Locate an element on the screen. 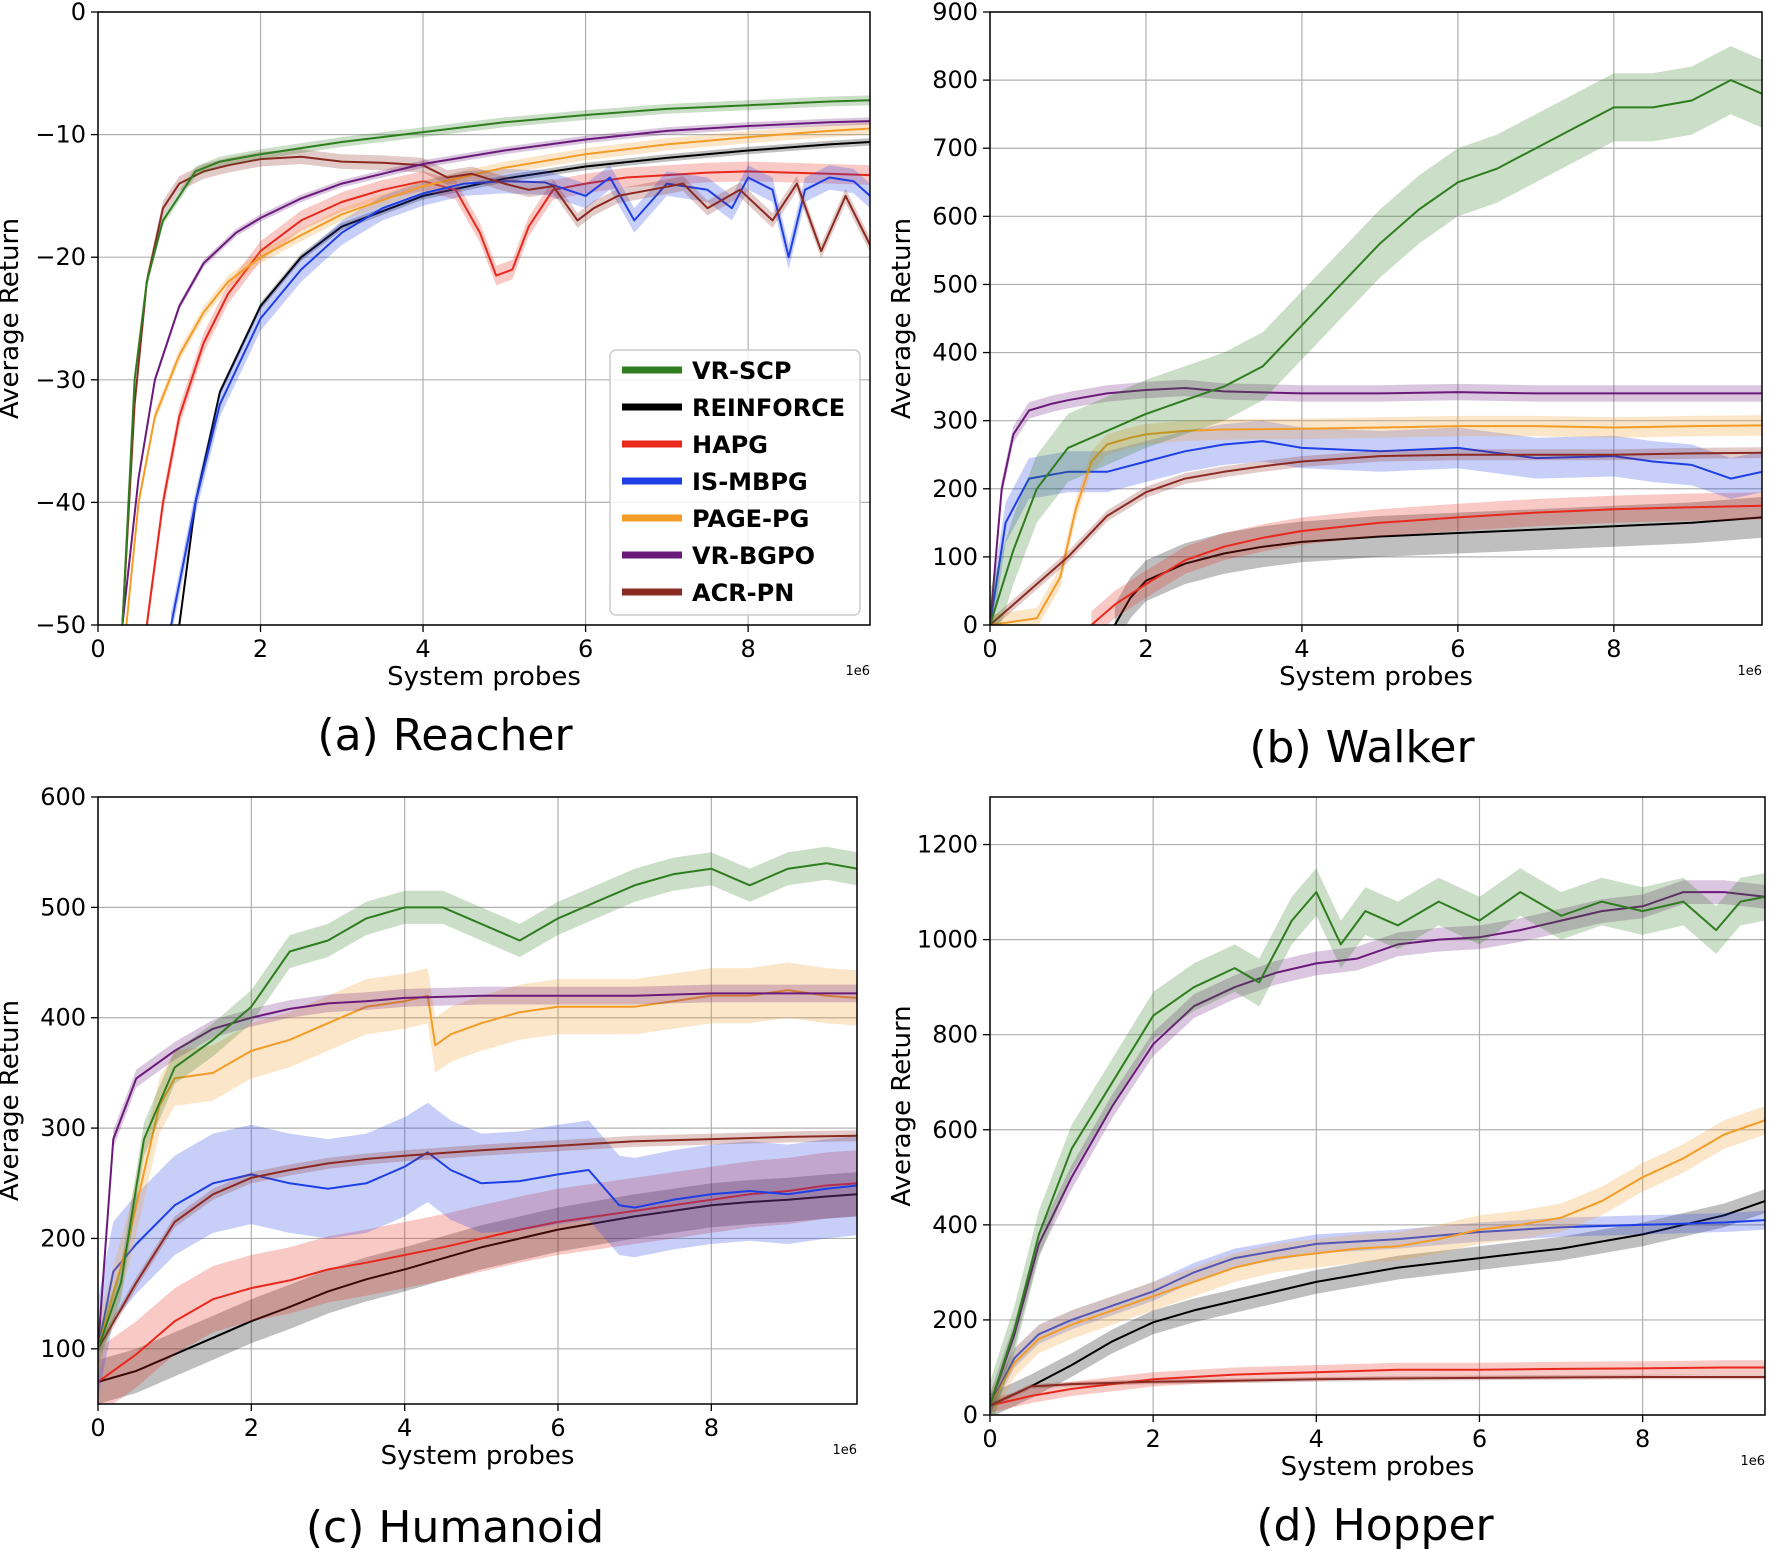 This screenshot has width=1770, height=1554. caption-hopper: (d) Hopper is located at coordinates (1375, 1525).